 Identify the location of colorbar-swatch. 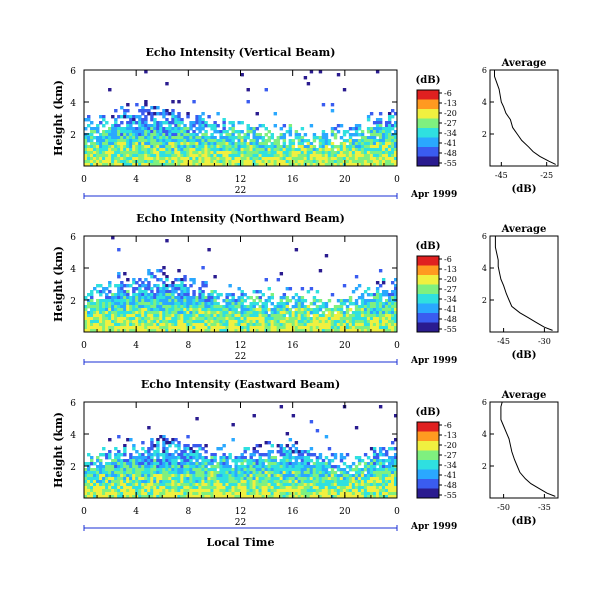
(428, 493).